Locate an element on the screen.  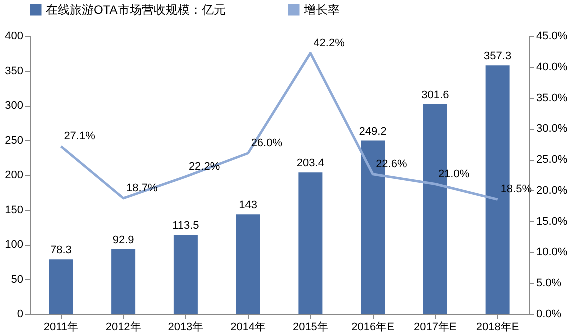
y2-tick-label: 45.0% is located at coordinates (552, 36).